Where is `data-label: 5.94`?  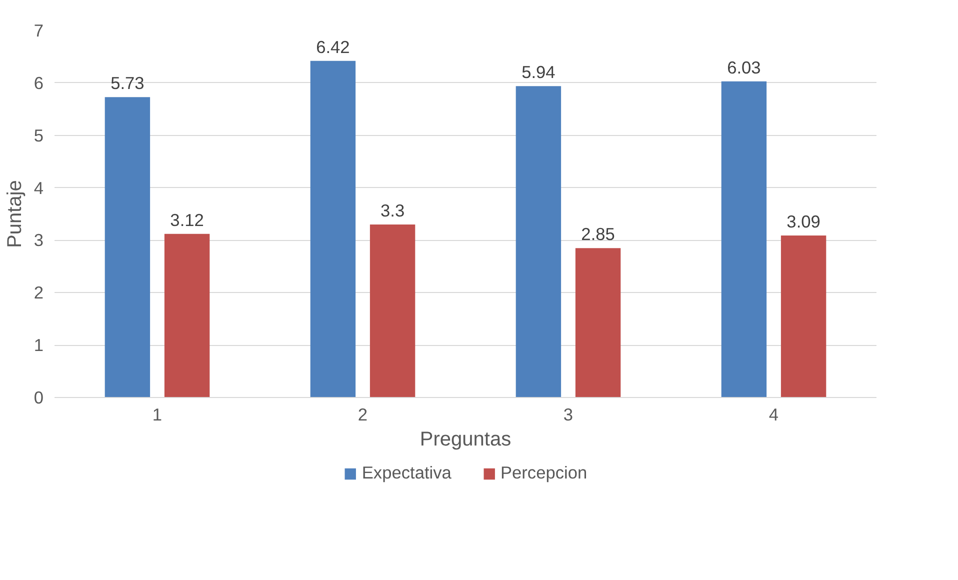 data-label: 5.94 is located at coordinates (539, 72).